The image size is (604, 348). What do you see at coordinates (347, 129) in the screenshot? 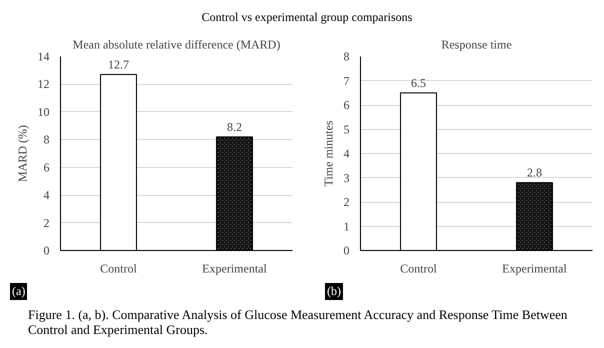
I see `y-tick-label: 5` at bounding box center [347, 129].